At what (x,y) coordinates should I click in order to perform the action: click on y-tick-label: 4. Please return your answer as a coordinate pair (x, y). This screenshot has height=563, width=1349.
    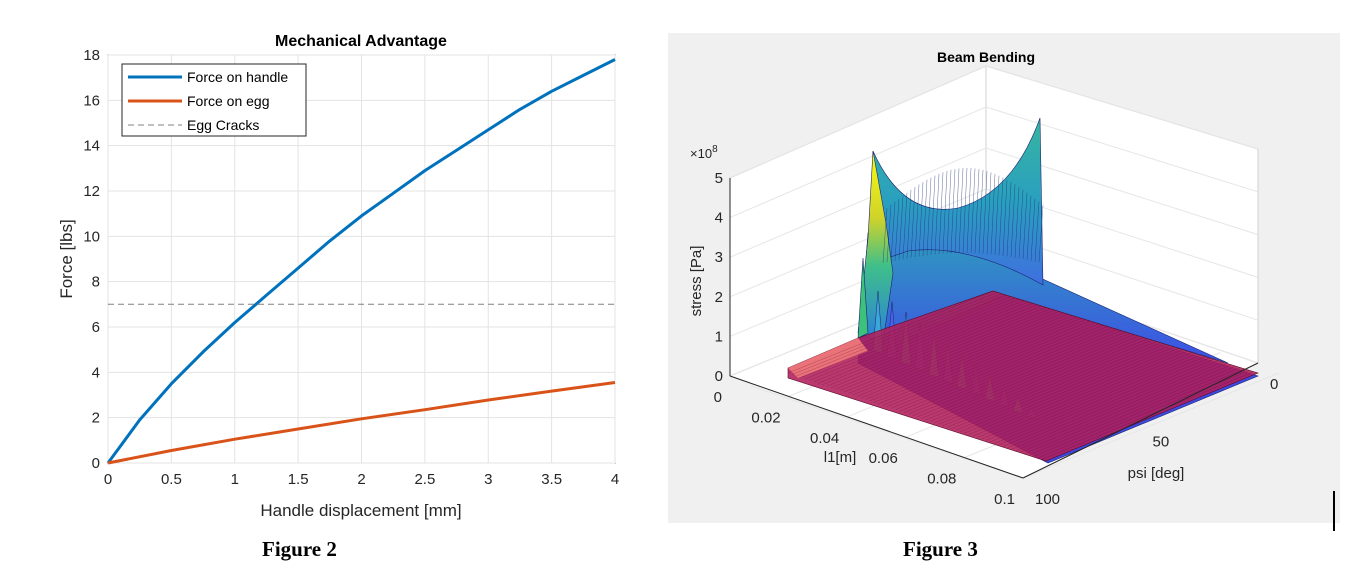
    Looking at the image, I should click on (96, 372).